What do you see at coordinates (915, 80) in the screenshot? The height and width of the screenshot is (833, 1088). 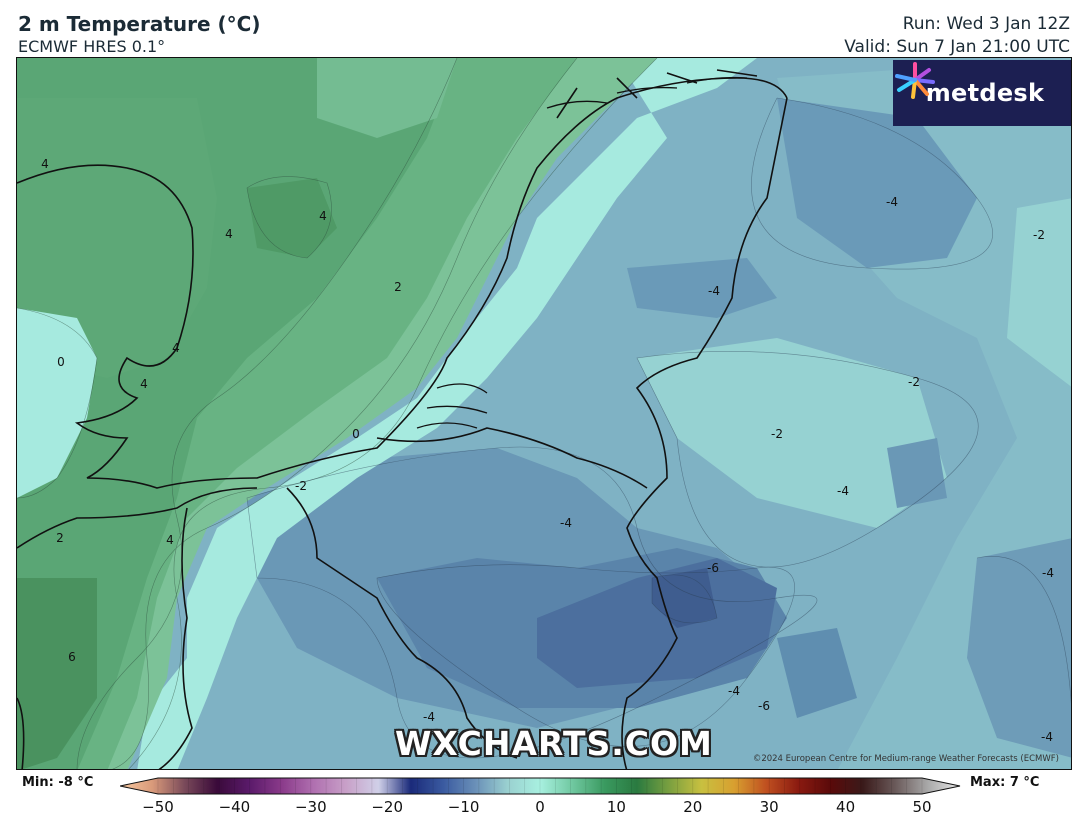 I see `metdesk-burst-icon` at bounding box center [915, 80].